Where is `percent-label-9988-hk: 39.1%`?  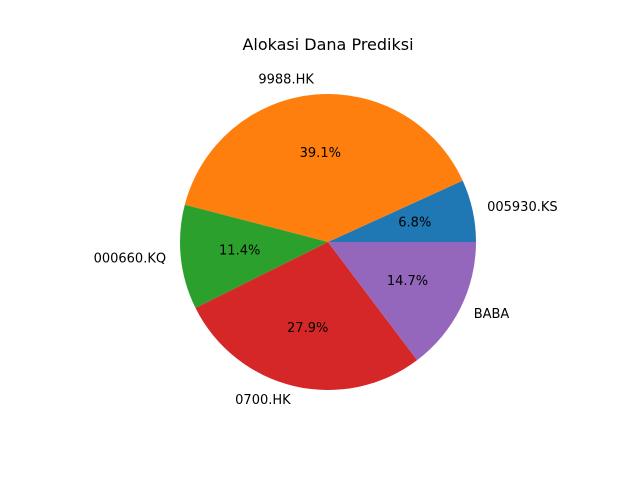 percent-label-9988-hk: 39.1% is located at coordinates (320, 153).